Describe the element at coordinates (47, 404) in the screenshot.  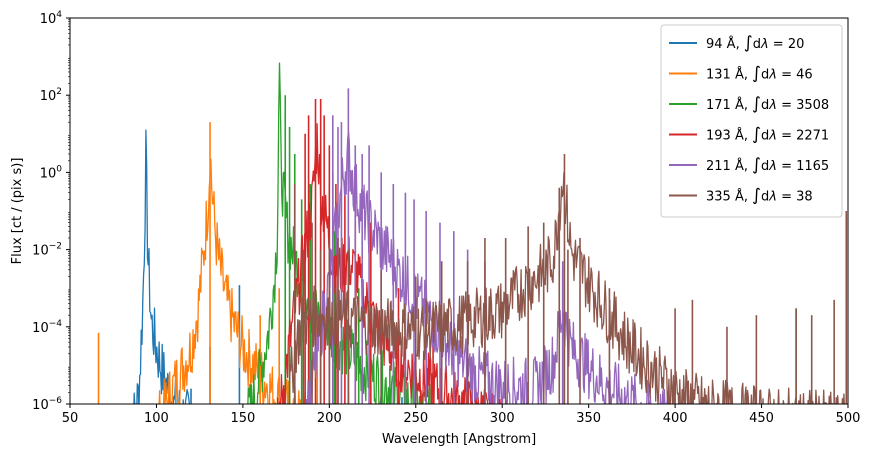
I see `y-tick-label: 10⁻⁶` at that location.